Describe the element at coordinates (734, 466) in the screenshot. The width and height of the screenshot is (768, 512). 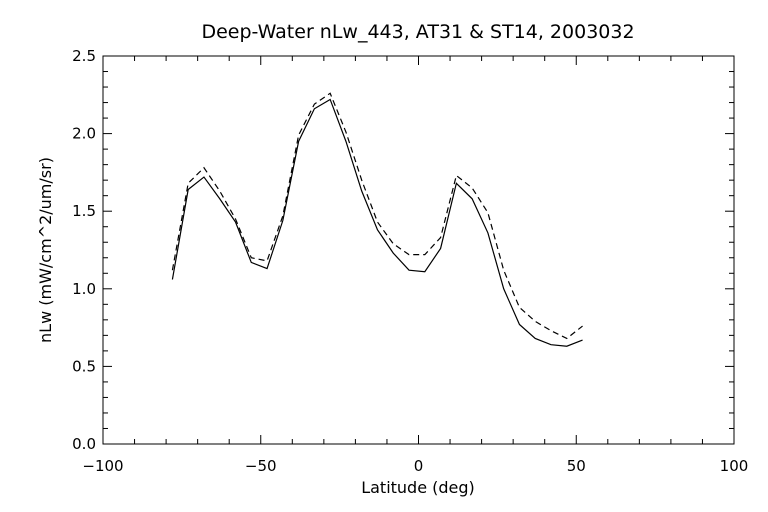
I see `x-tick-label: 100` at that location.